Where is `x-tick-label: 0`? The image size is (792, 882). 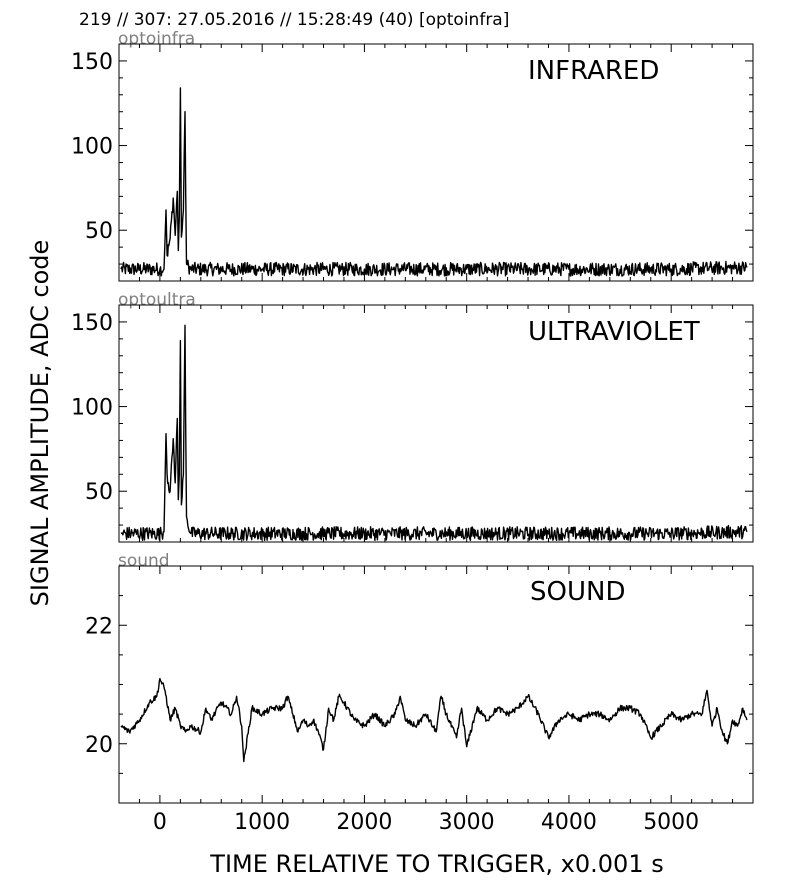 x-tick-label: 0 is located at coordinates (160, 822).